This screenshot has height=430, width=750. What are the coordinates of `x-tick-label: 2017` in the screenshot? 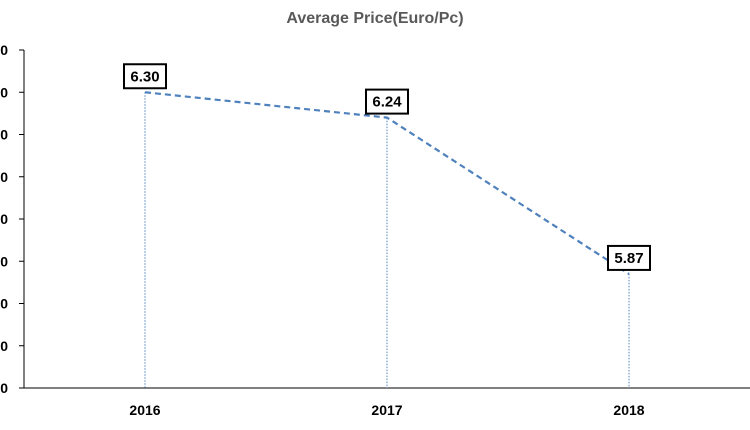 It's located at (386, 410).